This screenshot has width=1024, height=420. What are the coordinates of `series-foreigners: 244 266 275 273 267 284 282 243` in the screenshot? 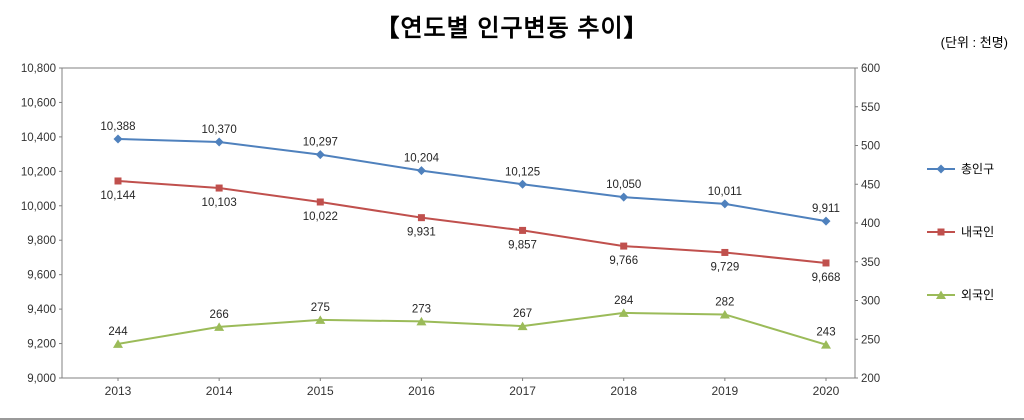 It's located at (472, 322).